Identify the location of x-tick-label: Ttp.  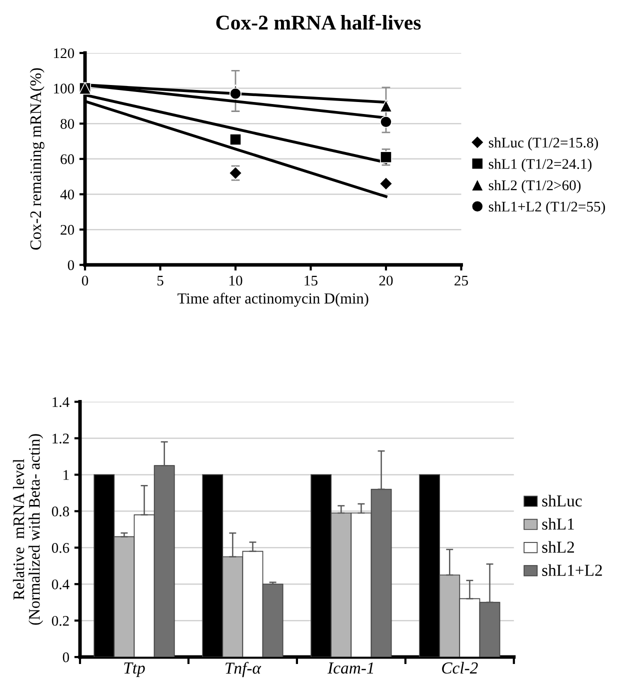
(134, 670).